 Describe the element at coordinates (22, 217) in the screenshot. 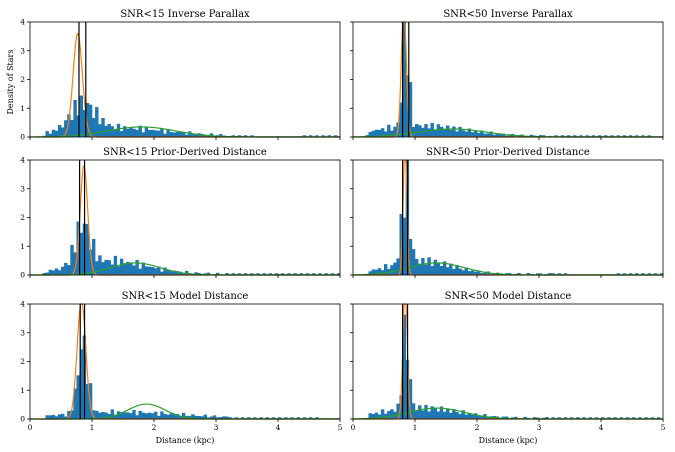

I see `y-tick-label: 2` at that location.